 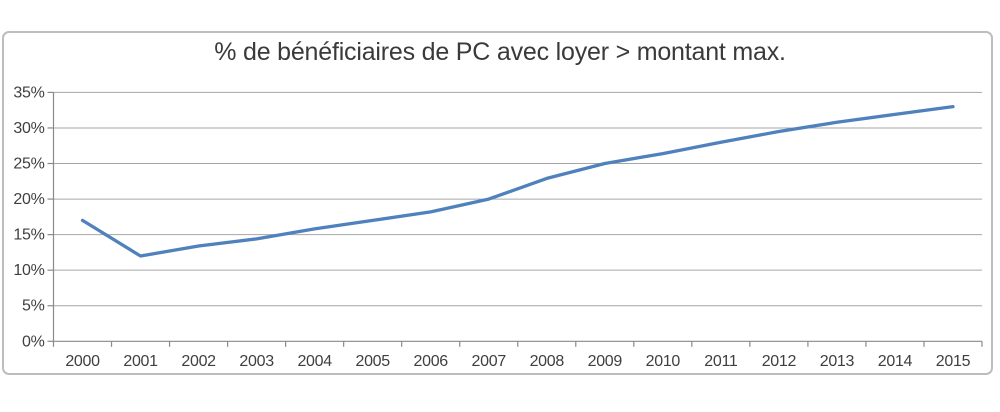 I want to click on x-tick-label: 2001, so click(x=140, y=361).